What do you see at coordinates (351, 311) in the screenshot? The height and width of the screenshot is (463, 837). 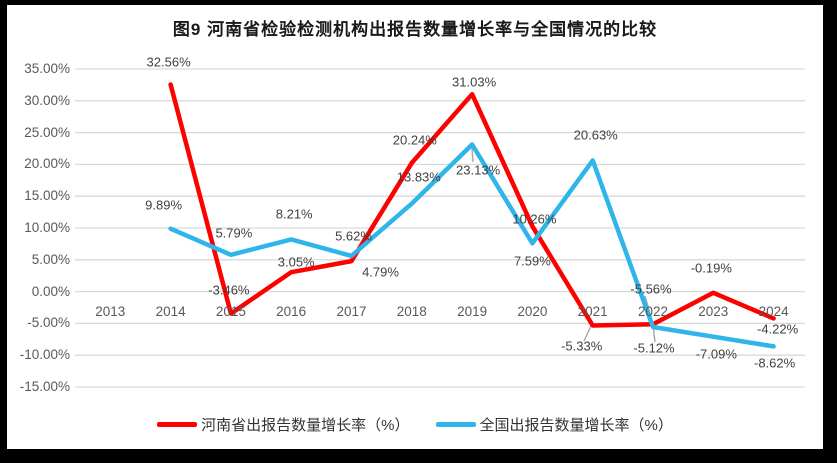 I see `x-axis-tick-label: 2017` at bounding box center [351, 311].